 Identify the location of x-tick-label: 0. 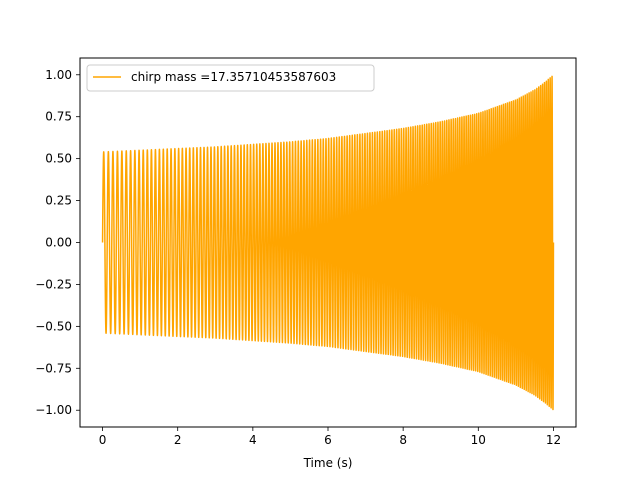
(103, 440).